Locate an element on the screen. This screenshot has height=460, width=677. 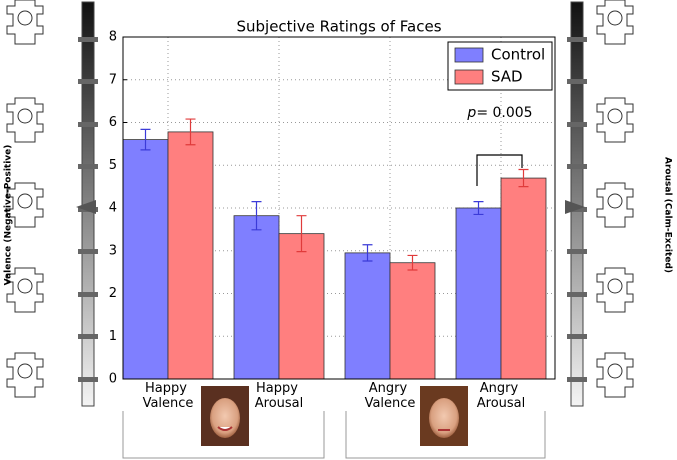
left-scale-label: Valence (Negative-Positive) is located at coordinates (9, 215).